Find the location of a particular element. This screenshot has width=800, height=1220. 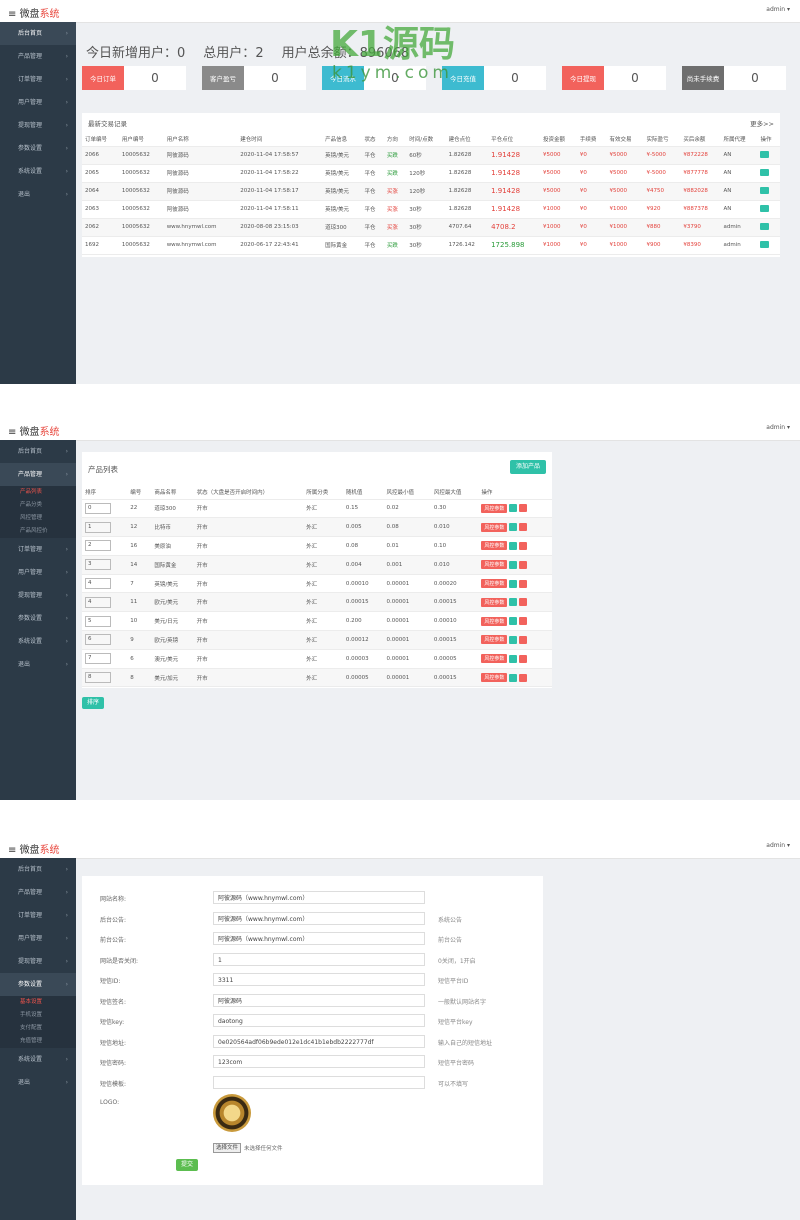

sort-input: 8 is located at coordinates (98, 678).